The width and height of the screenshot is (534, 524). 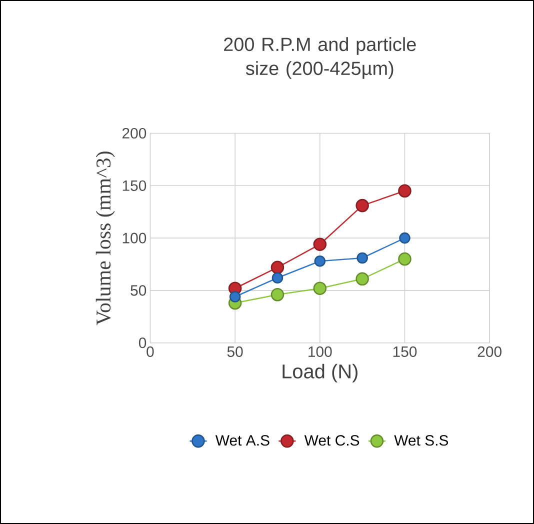 I want to click on x-tick-label: 200, so click(x=490, y=351).